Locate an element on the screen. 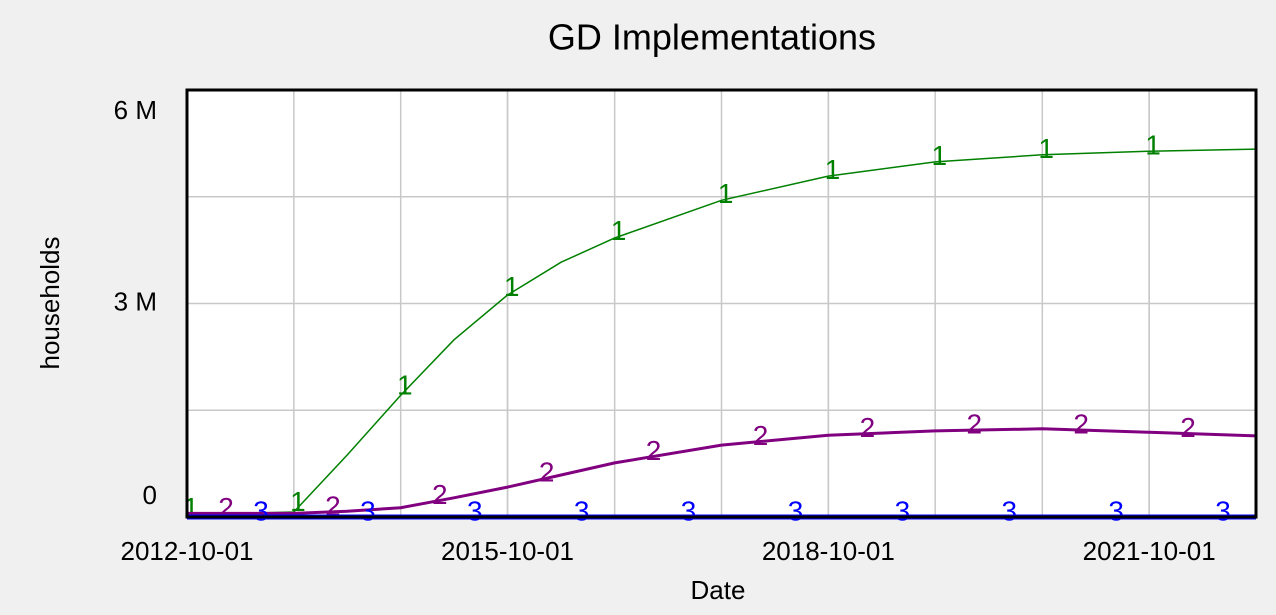 This screenshot has height=615, width=1276. y-tick-label: 6 M is located at coordinates (135, 110).